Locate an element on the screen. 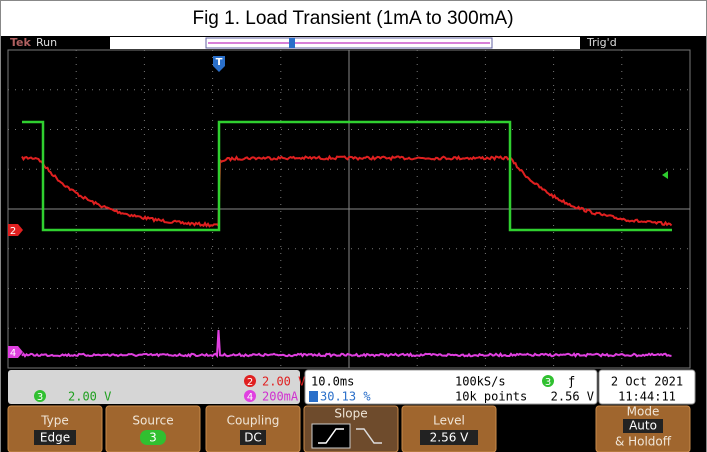  trigger-level-arrow is located at coordinates (665, 175).